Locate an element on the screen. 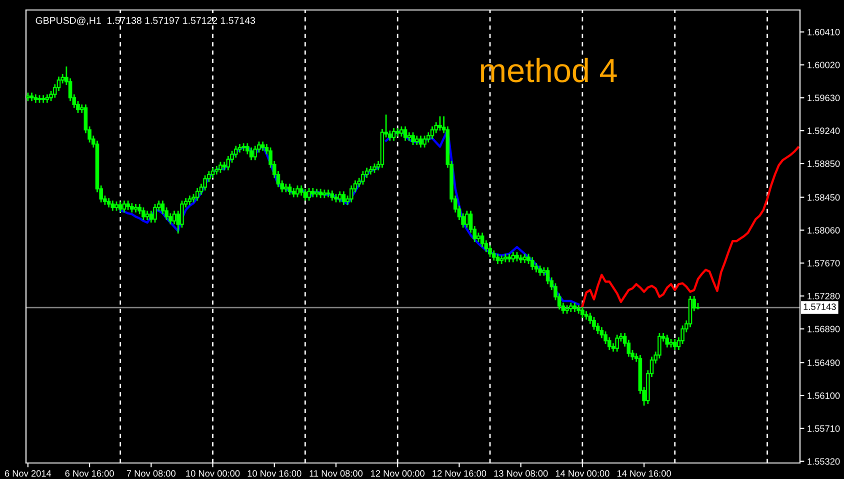 The height and width of the screenshot is (479, 844). x-tick-label: 12 Nov 00:00 is located at coordinates (398, 473).